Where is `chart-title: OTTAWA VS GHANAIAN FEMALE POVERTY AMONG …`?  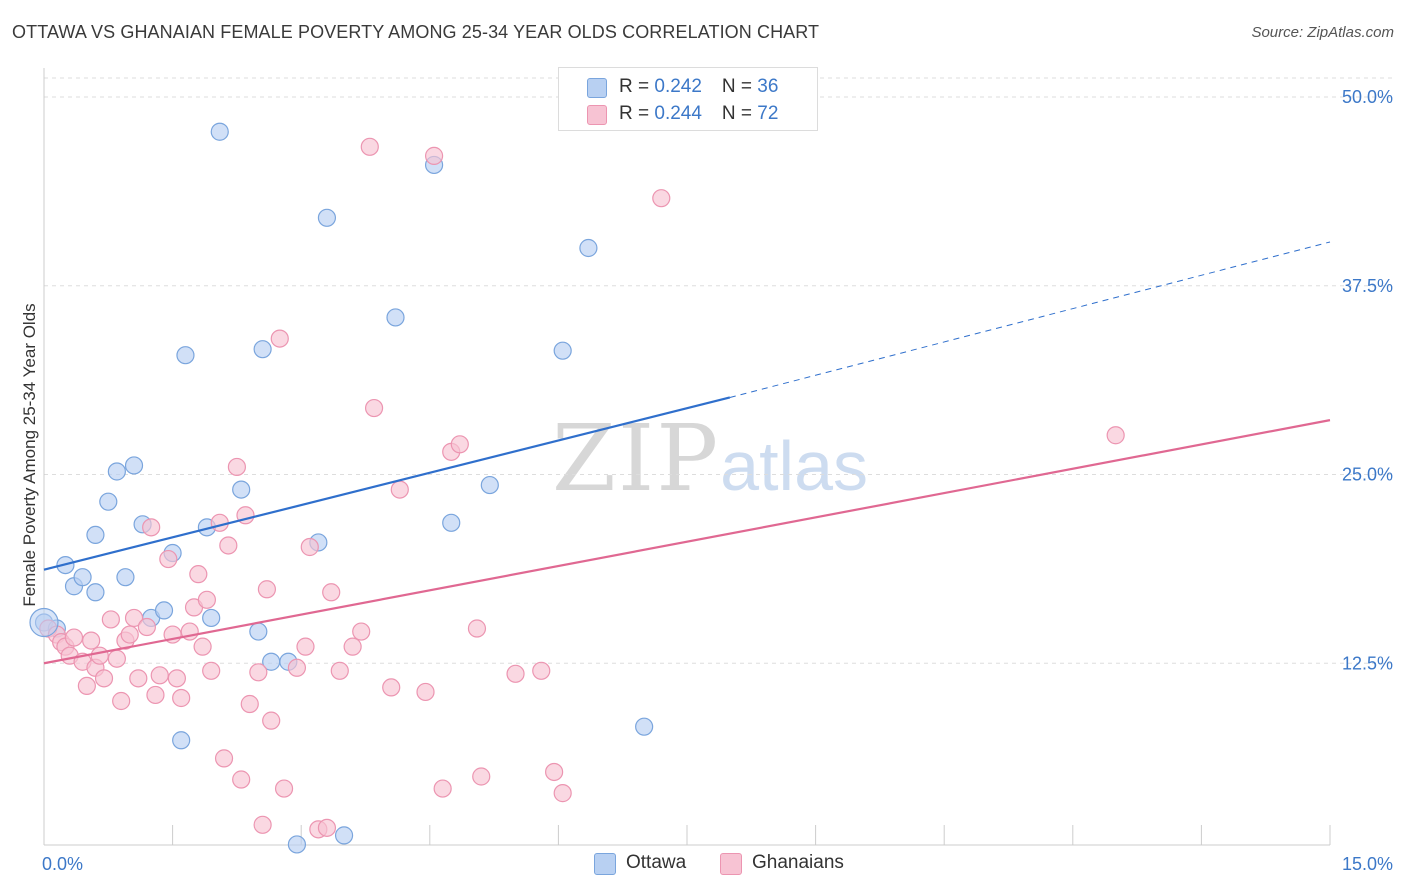
chart-title: OTTAWA VS GHANAIAN FEMALE POVERTY AMONG … is located at coordinates (416, 32).